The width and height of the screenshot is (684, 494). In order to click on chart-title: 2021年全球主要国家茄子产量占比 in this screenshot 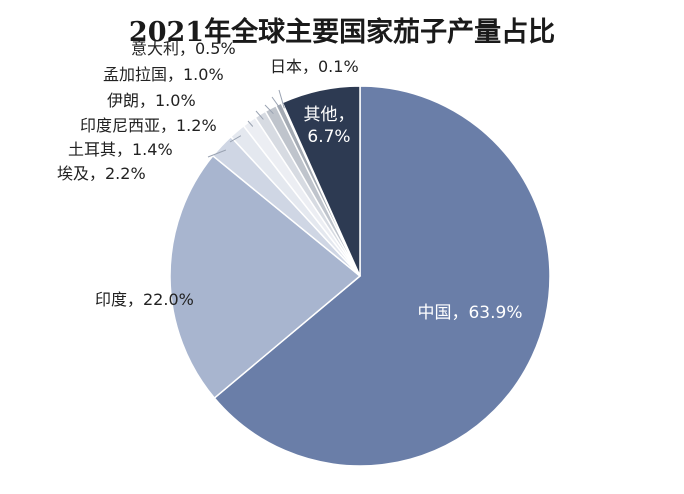, I will do `click(342, 32)`.